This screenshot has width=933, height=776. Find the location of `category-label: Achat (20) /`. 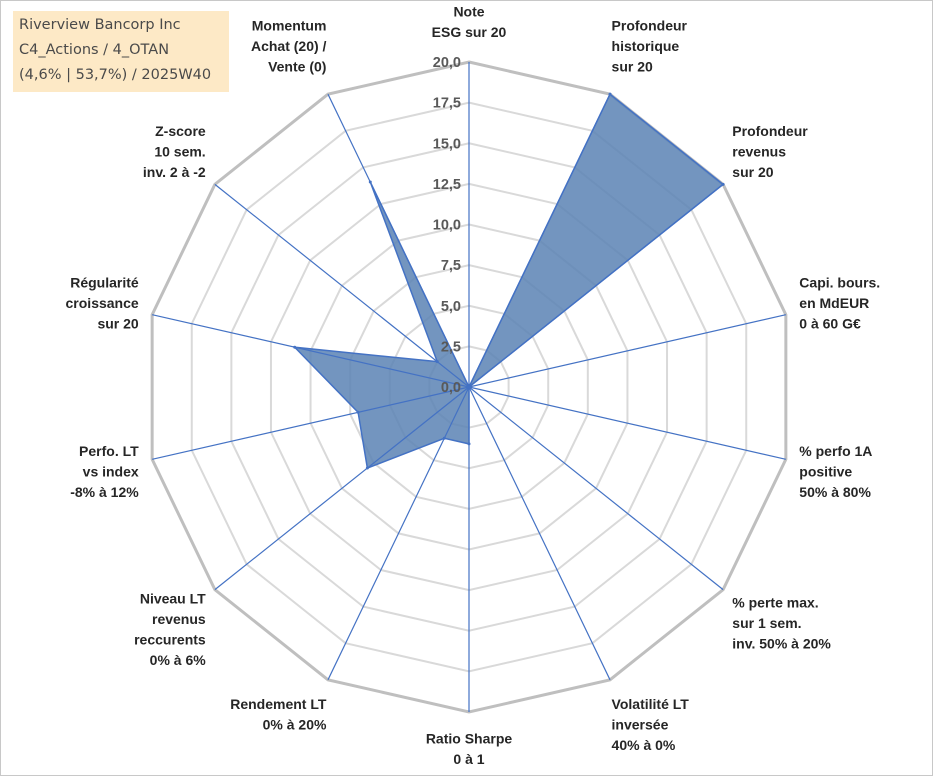

category-label: Achat (20) / is located at coordinates (289, 46).